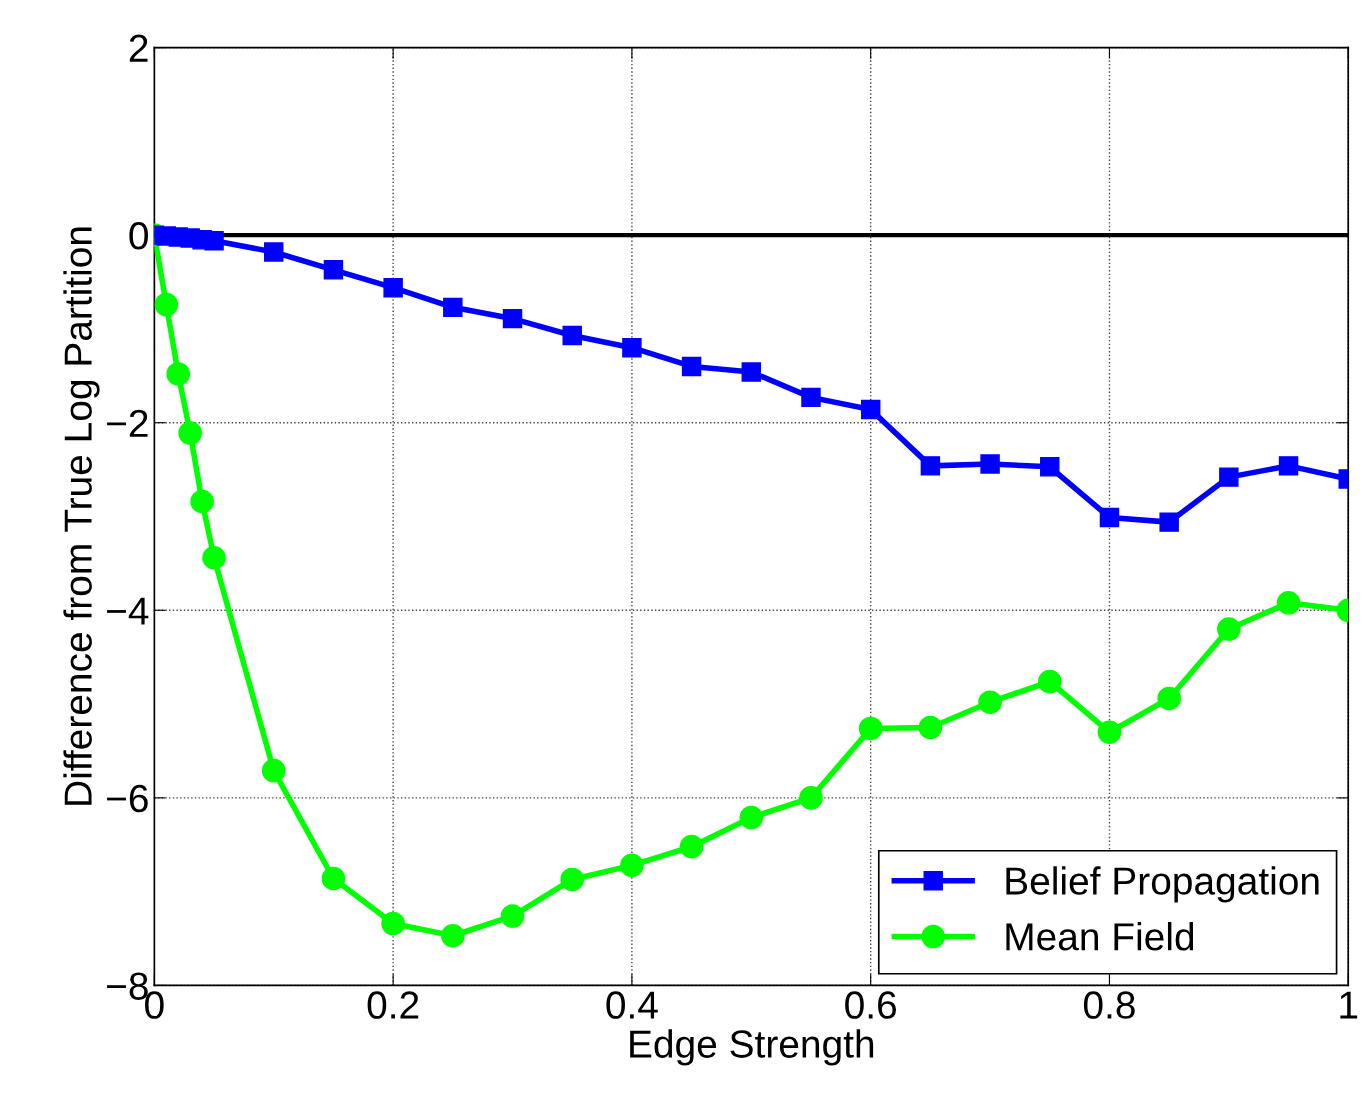 Image resolution: width=1366 pixels, height=1106 pixels. I want to click on y-tick-label: 2, so click(138, 48).